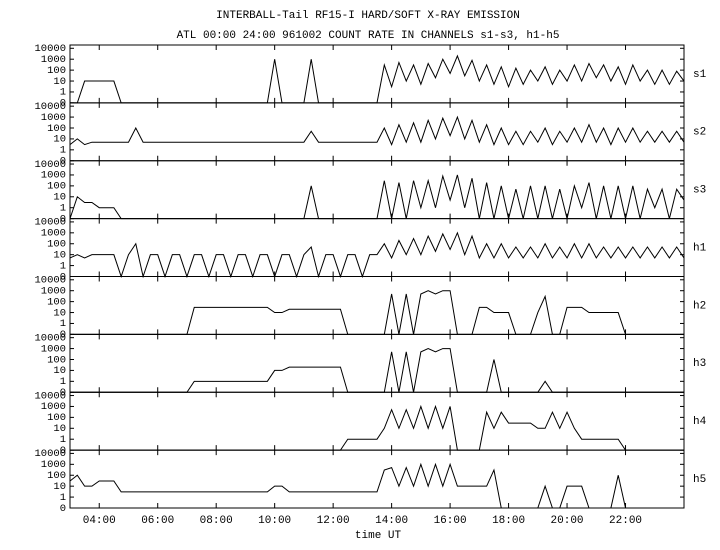 The image size is (720, 550). What do you see at coordinates (699, 306) in the screenshot?
I see `panel-label: h2` at bounding box center [699, 306].